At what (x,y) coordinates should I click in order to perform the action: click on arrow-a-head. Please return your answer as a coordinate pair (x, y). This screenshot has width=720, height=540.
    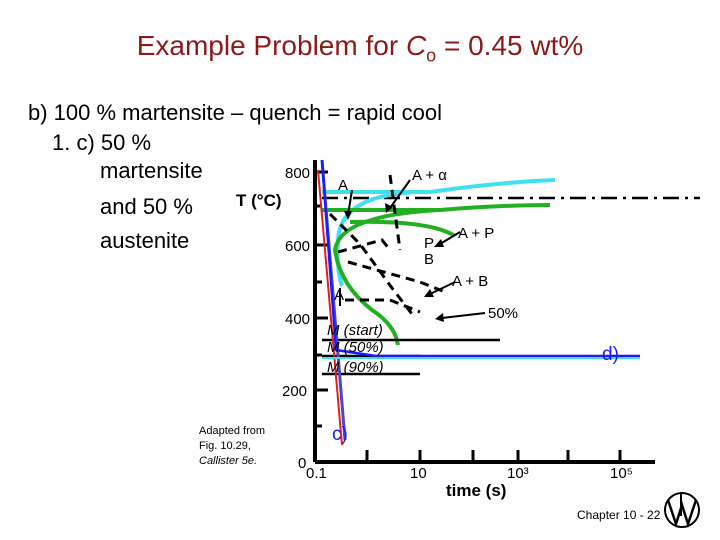
    Looking at the image, I should click on (348, 215).